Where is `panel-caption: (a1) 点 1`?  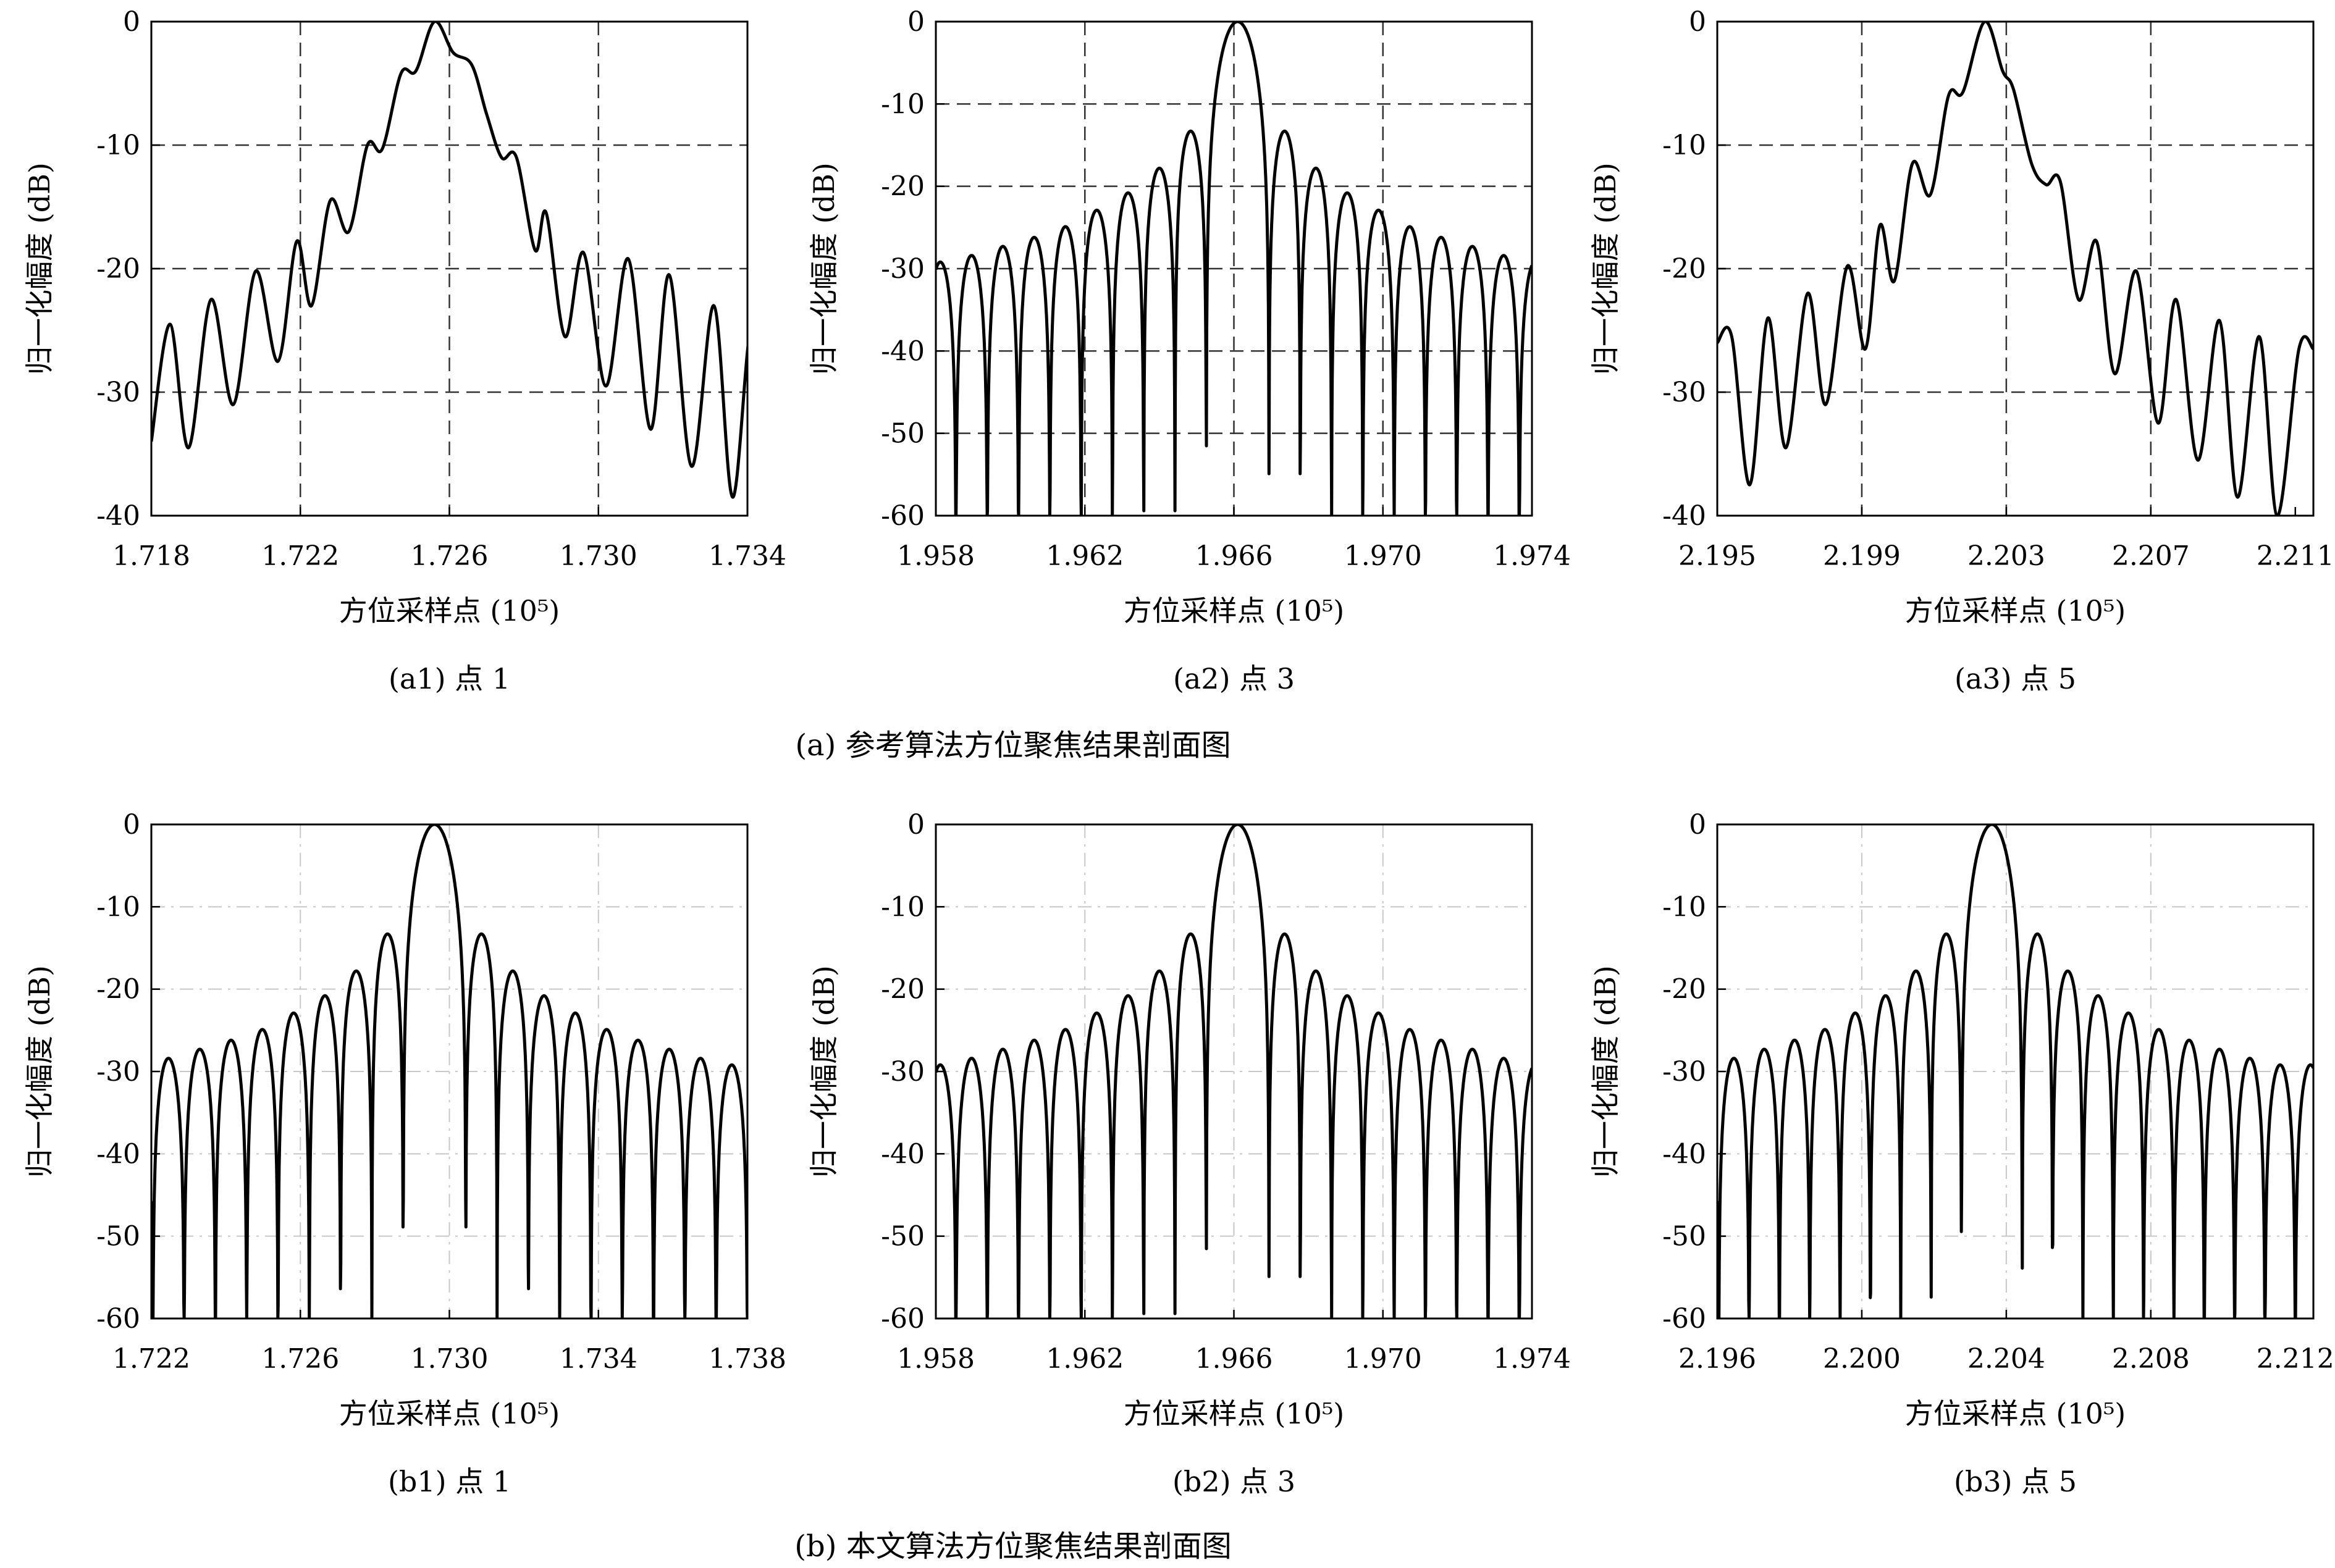
panel-caption: (a1) 点 1 is located at coordinates (449, 678).